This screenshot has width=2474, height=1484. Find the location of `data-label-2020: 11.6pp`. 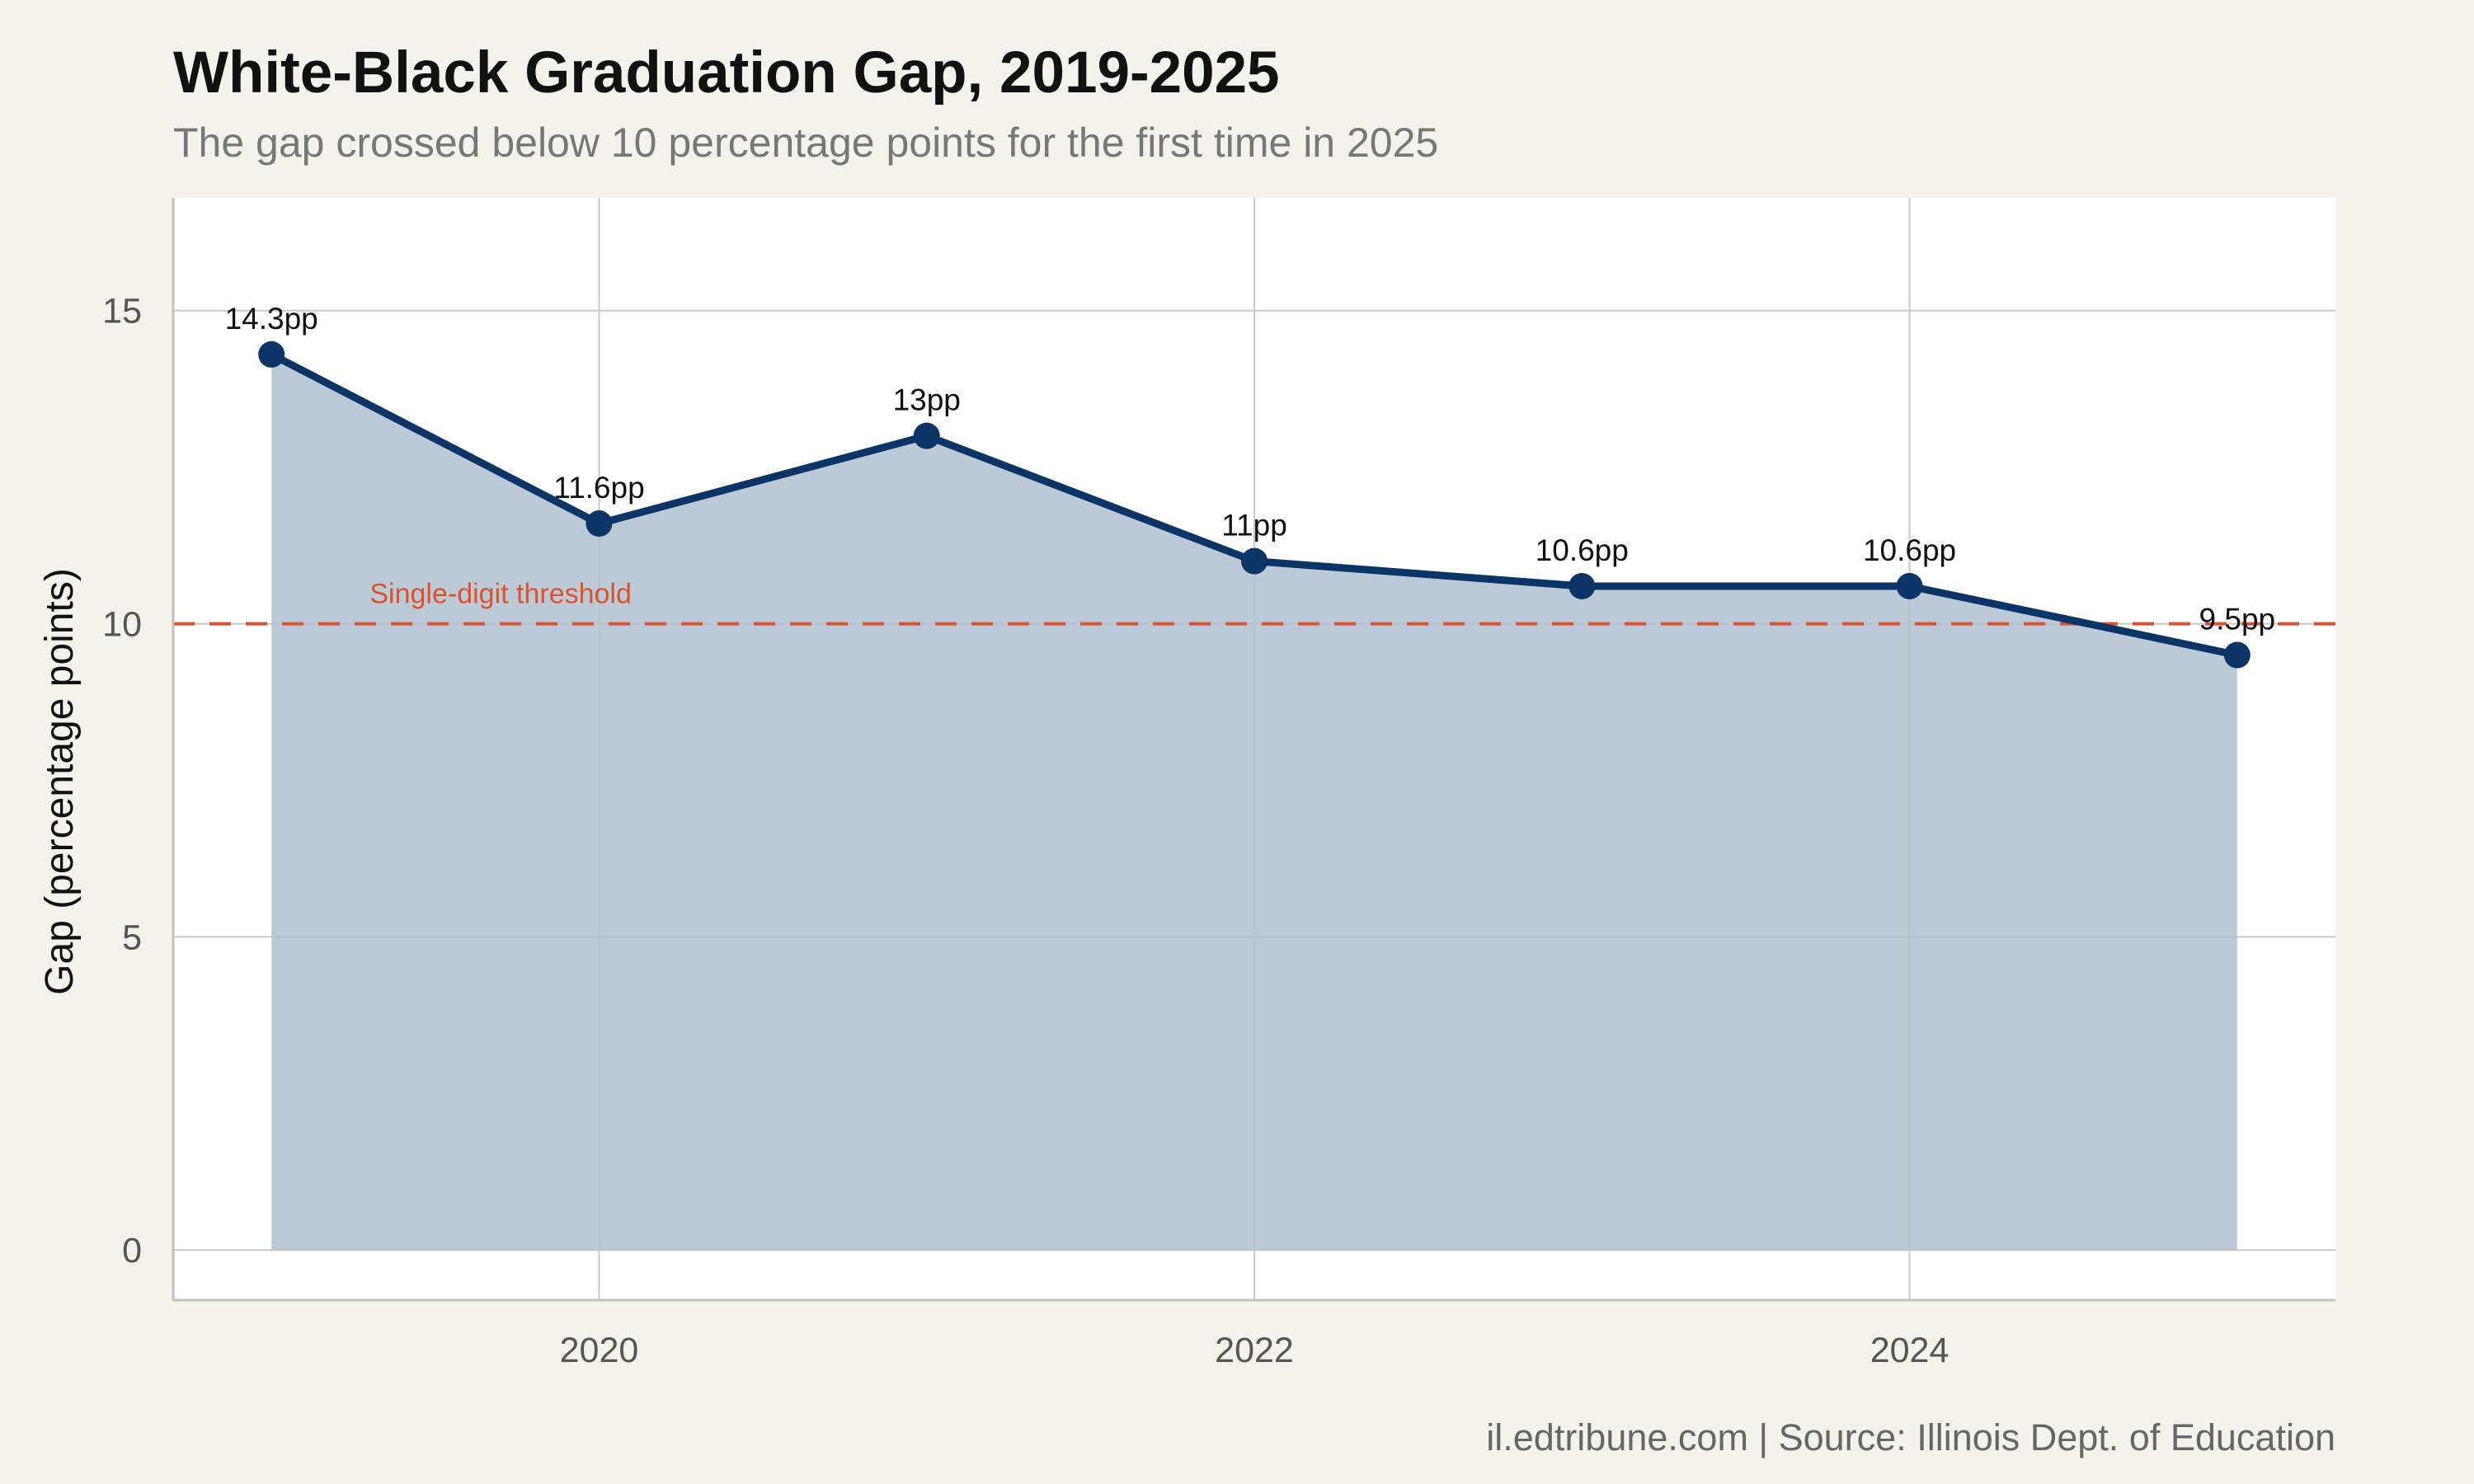

data-label-2020: 11.6pp is located at coordinates (598, 488).